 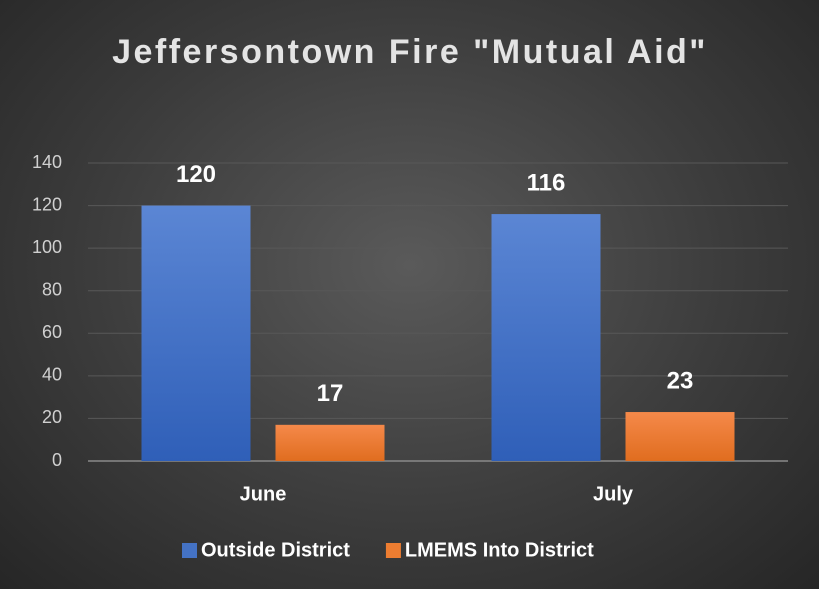 I want to click on y-tick-label: 80, so click(x=52, y=289).